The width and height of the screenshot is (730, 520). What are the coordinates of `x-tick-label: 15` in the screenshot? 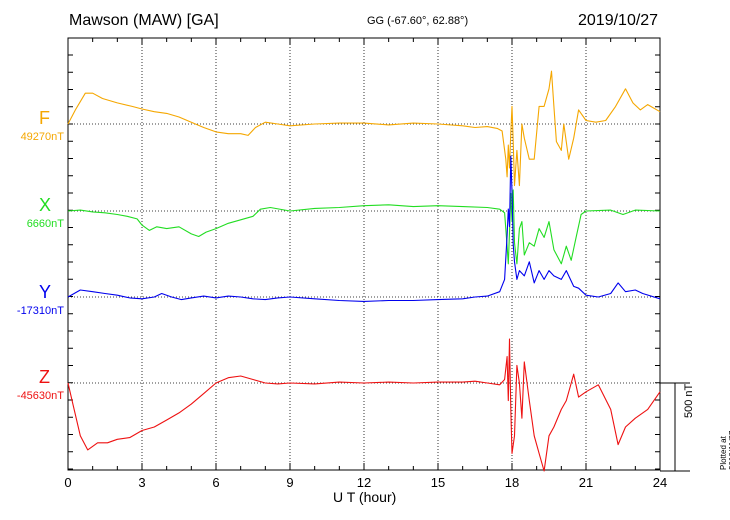 It's located at (438, 482).